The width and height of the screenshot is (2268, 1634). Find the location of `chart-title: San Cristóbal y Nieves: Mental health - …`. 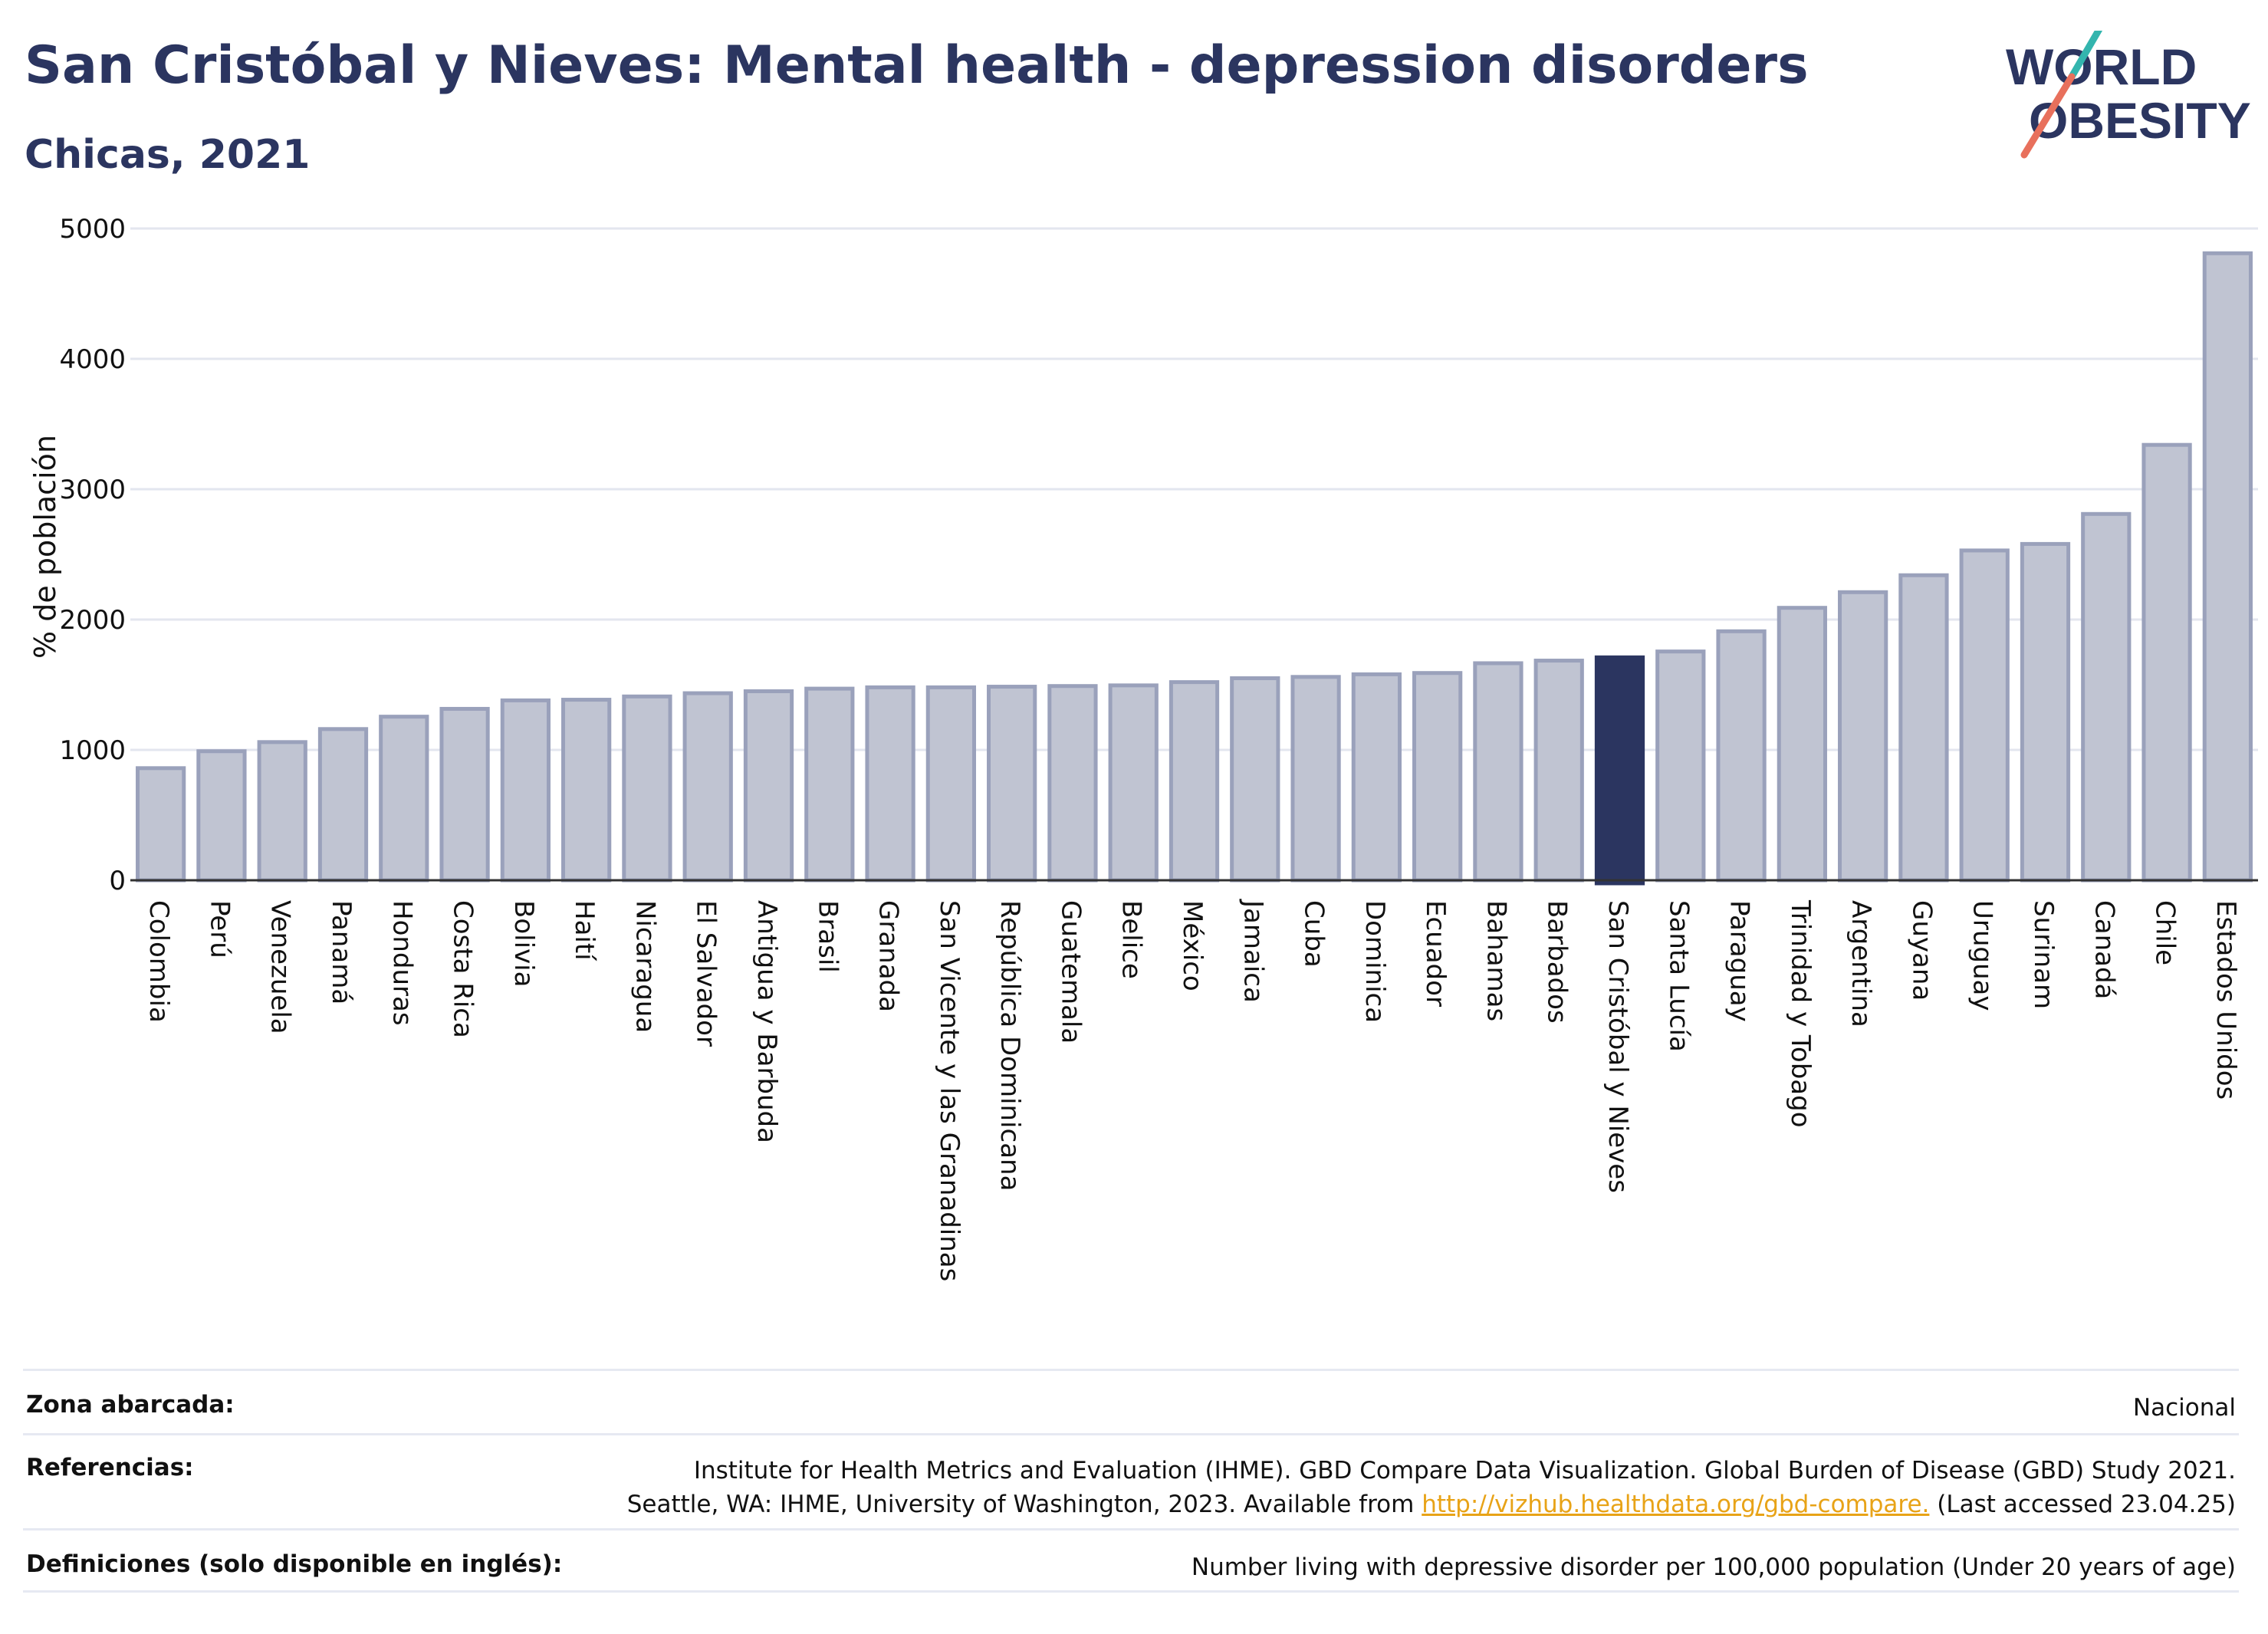

chart-title: San Cristóbal y Nieves: Mental health - … is located at coordinates (917, 66).